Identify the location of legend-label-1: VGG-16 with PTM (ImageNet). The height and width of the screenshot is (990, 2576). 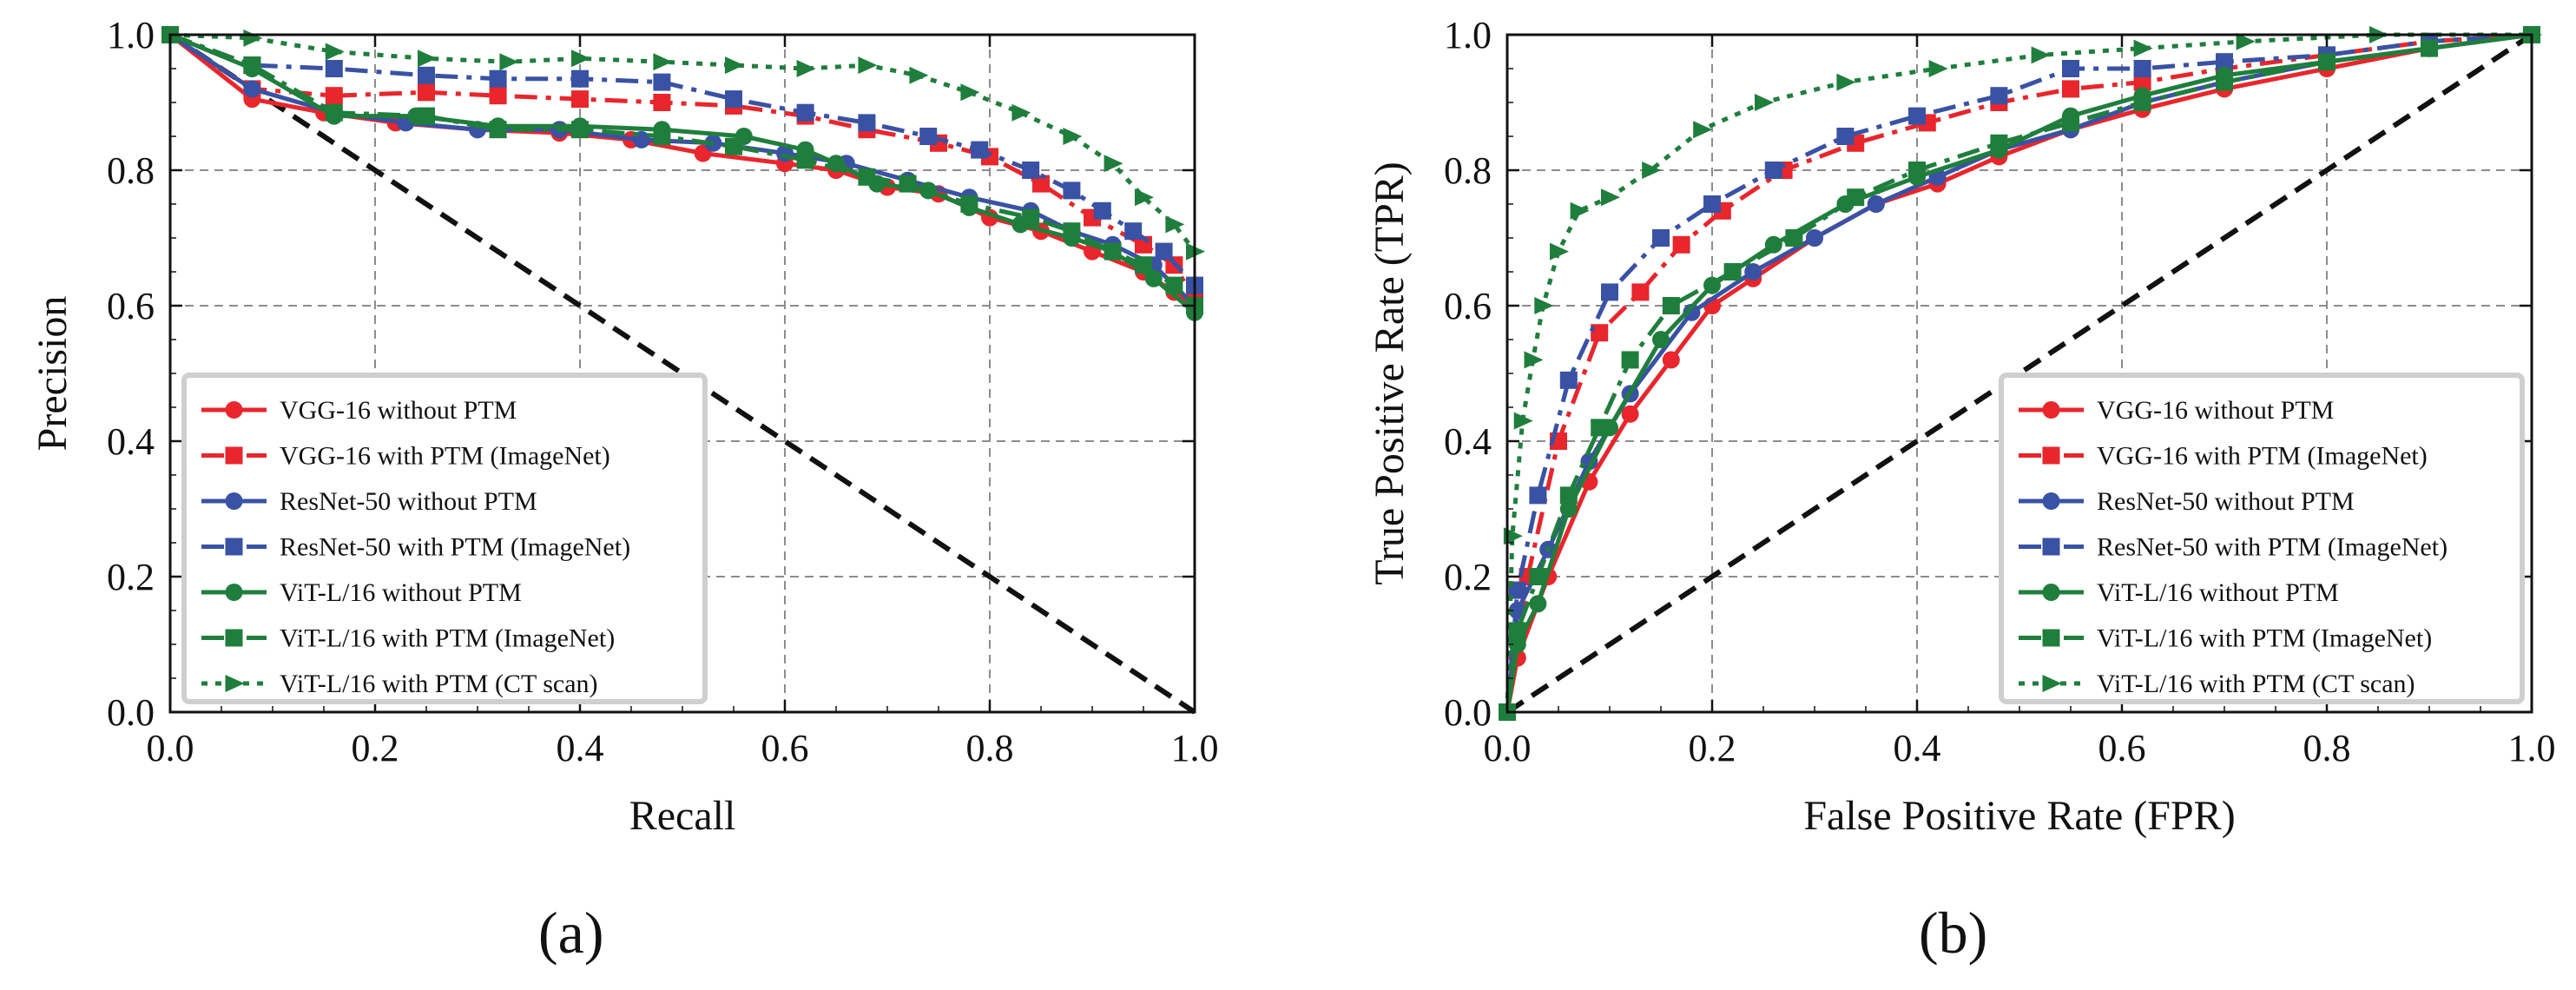
(445, 457).